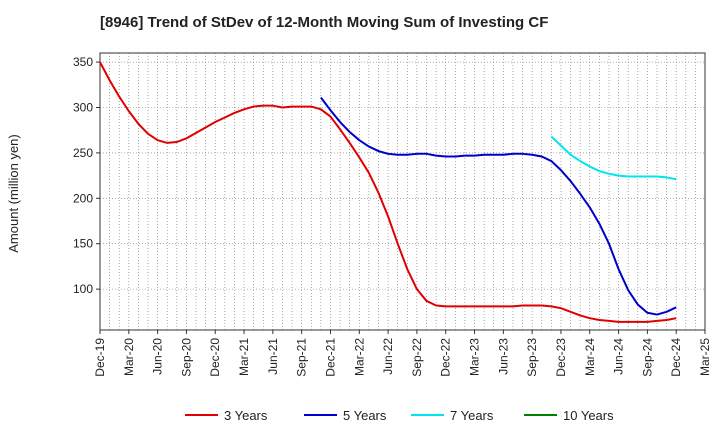  Describe the element at coordinates (129, 357) in the screenshot. I see `x-tick-label: Mar-20` at that location.